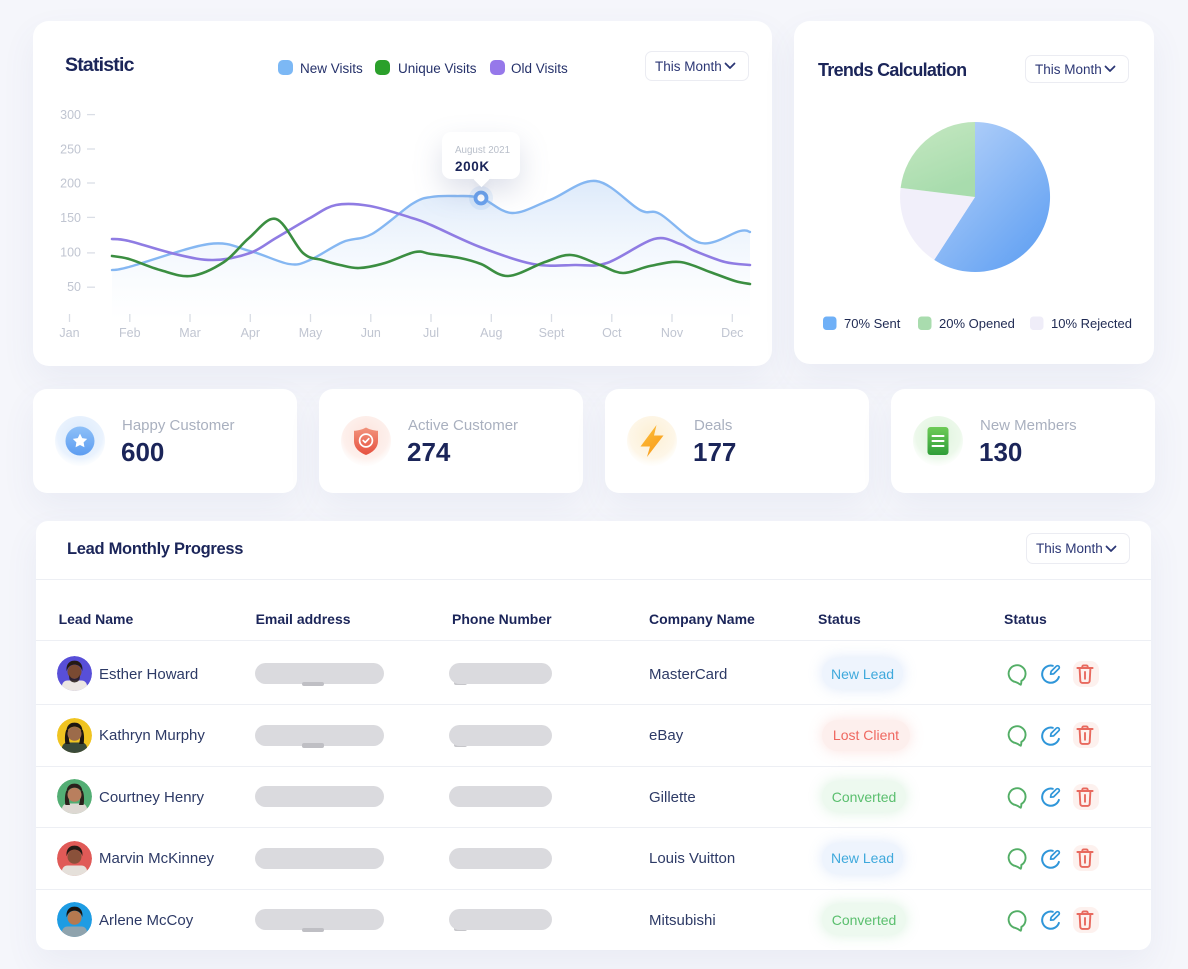 This screenshot has height=969, width=1188. I want to click on svg-text: 150, so click(70, 218).